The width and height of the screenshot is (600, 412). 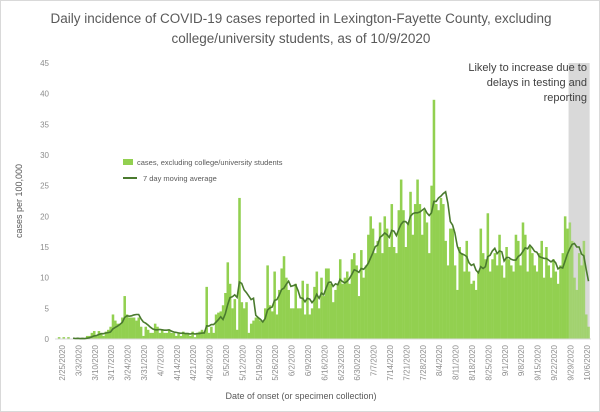 I want to click on y-tick-label: 10, so click(x=44, y=278).